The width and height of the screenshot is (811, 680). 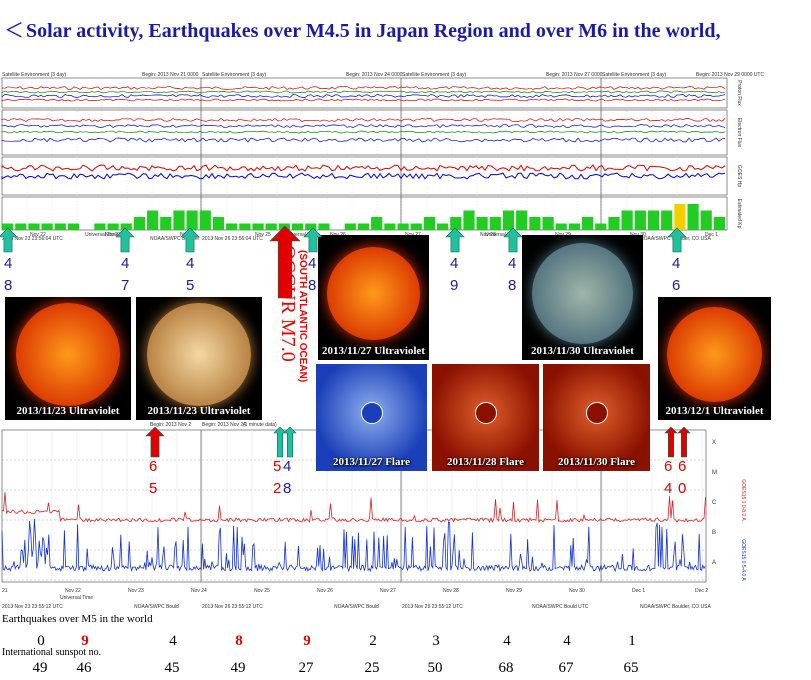 I want to click on photo-caption: 2013/11/30 Flare, so click(x=596, y=462).